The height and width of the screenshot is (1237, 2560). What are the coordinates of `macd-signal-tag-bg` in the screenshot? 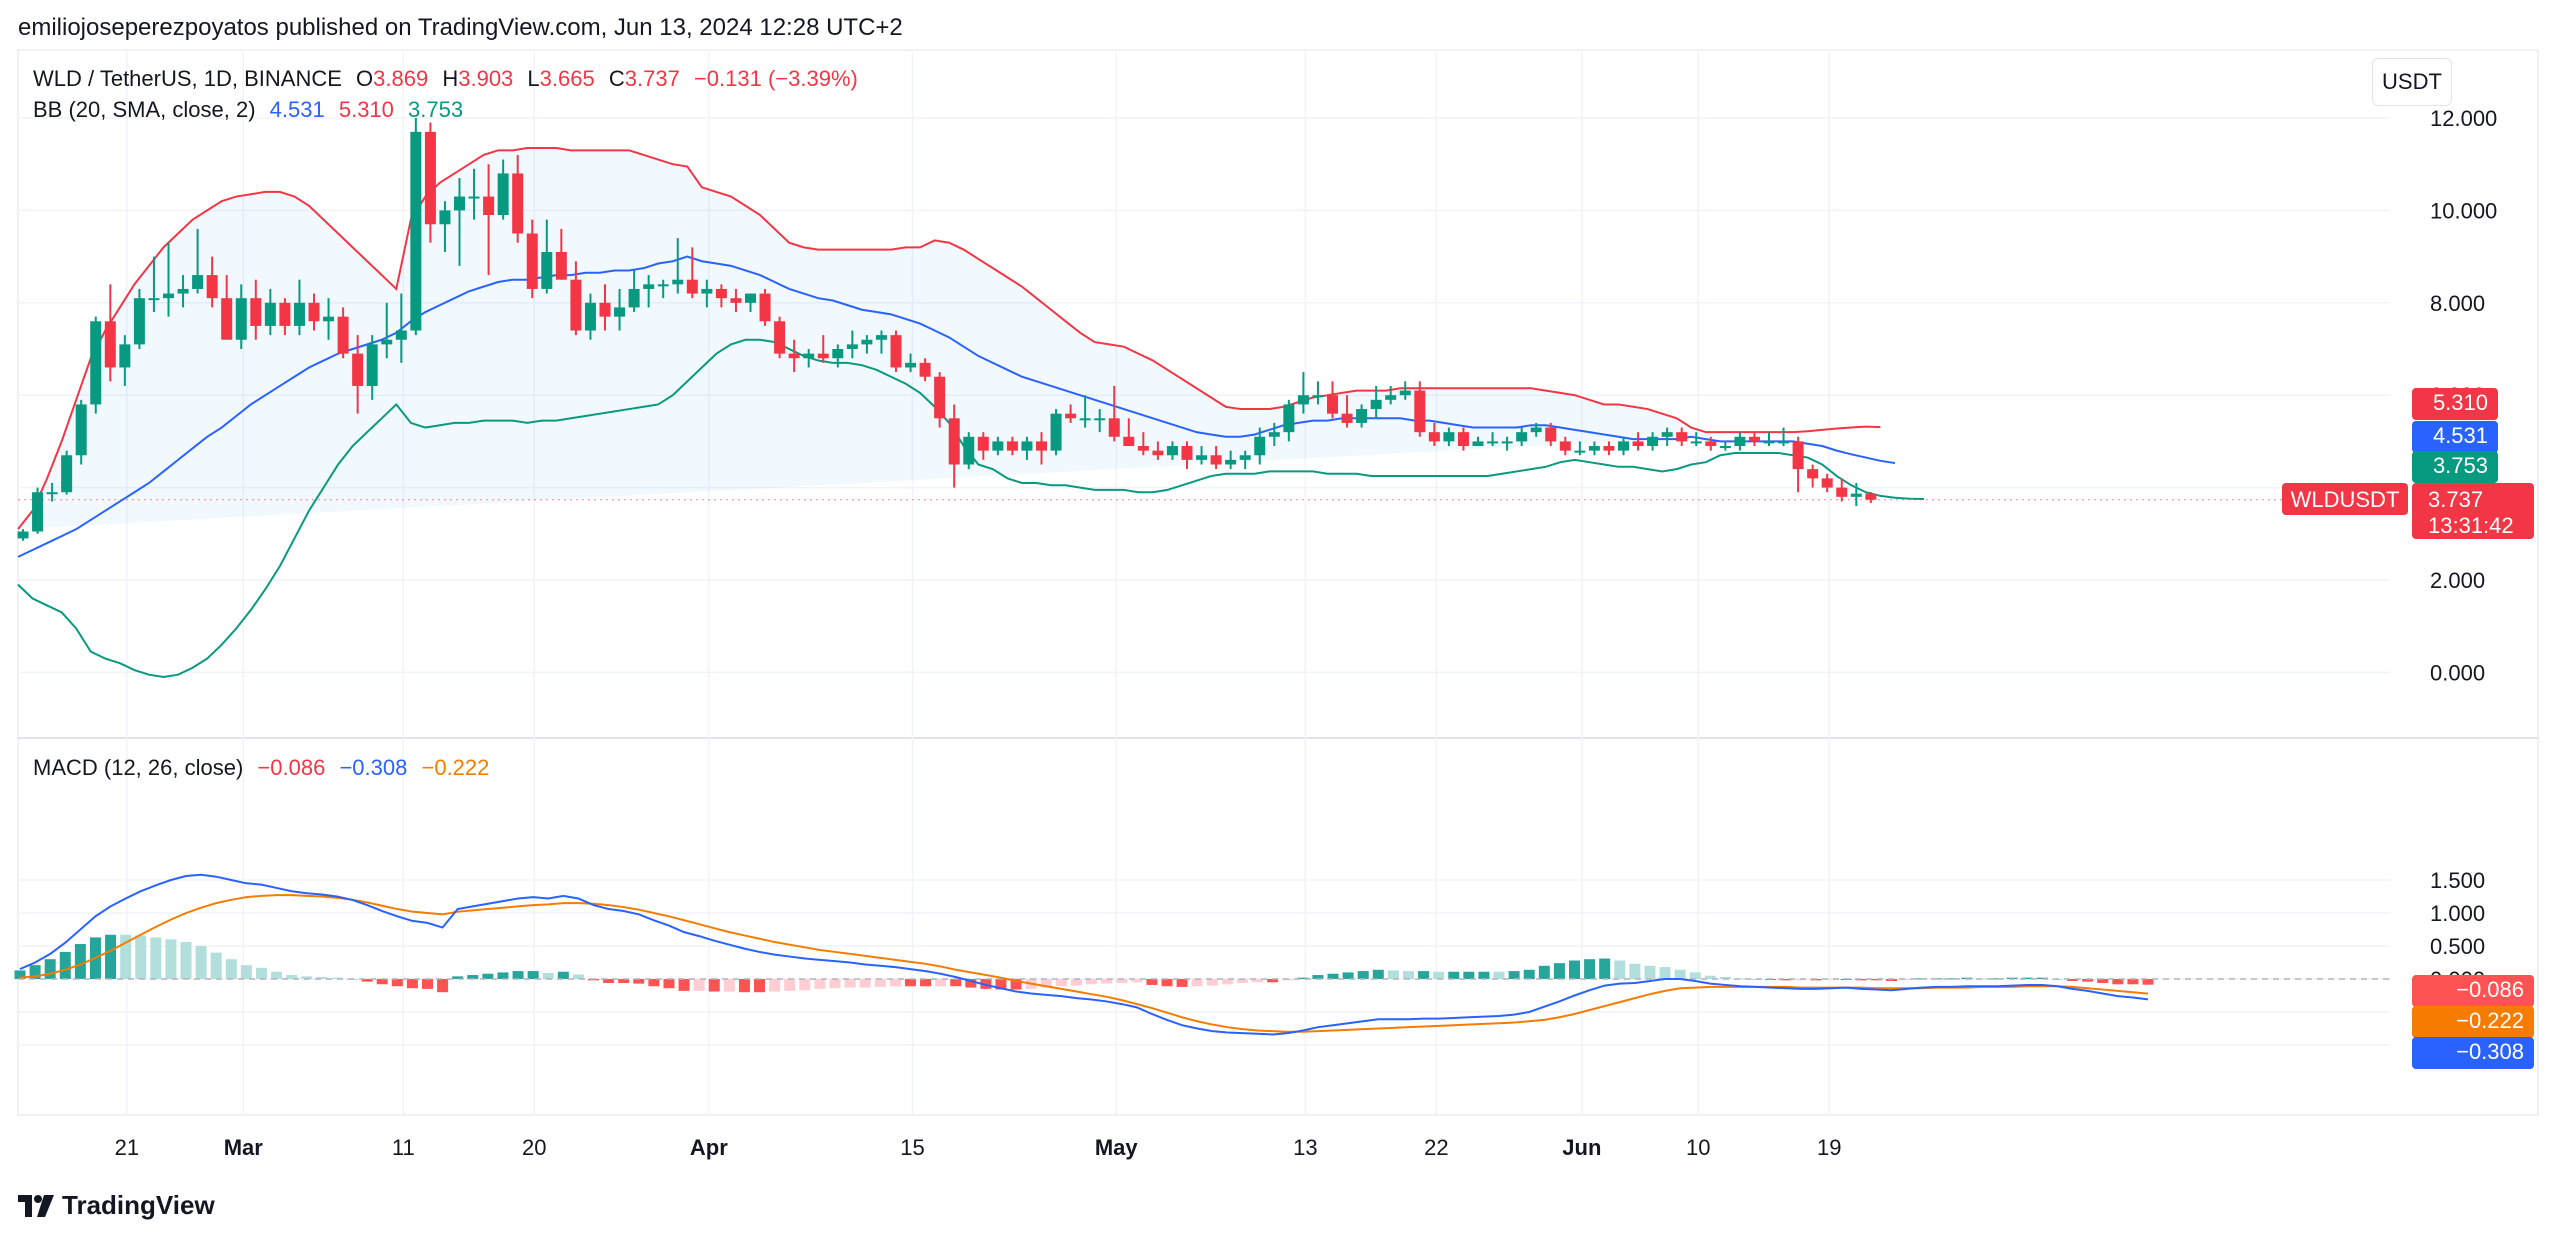 It's located at (2473, 1022).